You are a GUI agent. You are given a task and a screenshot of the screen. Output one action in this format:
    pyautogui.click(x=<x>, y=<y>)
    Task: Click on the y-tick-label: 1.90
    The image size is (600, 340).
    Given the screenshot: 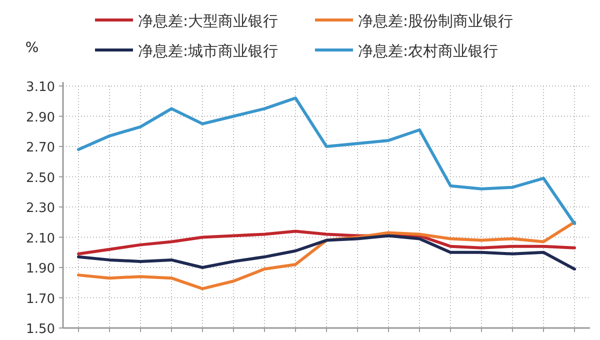 What is the action you would take?
    pyautogui.click(x=40, y=269)
    